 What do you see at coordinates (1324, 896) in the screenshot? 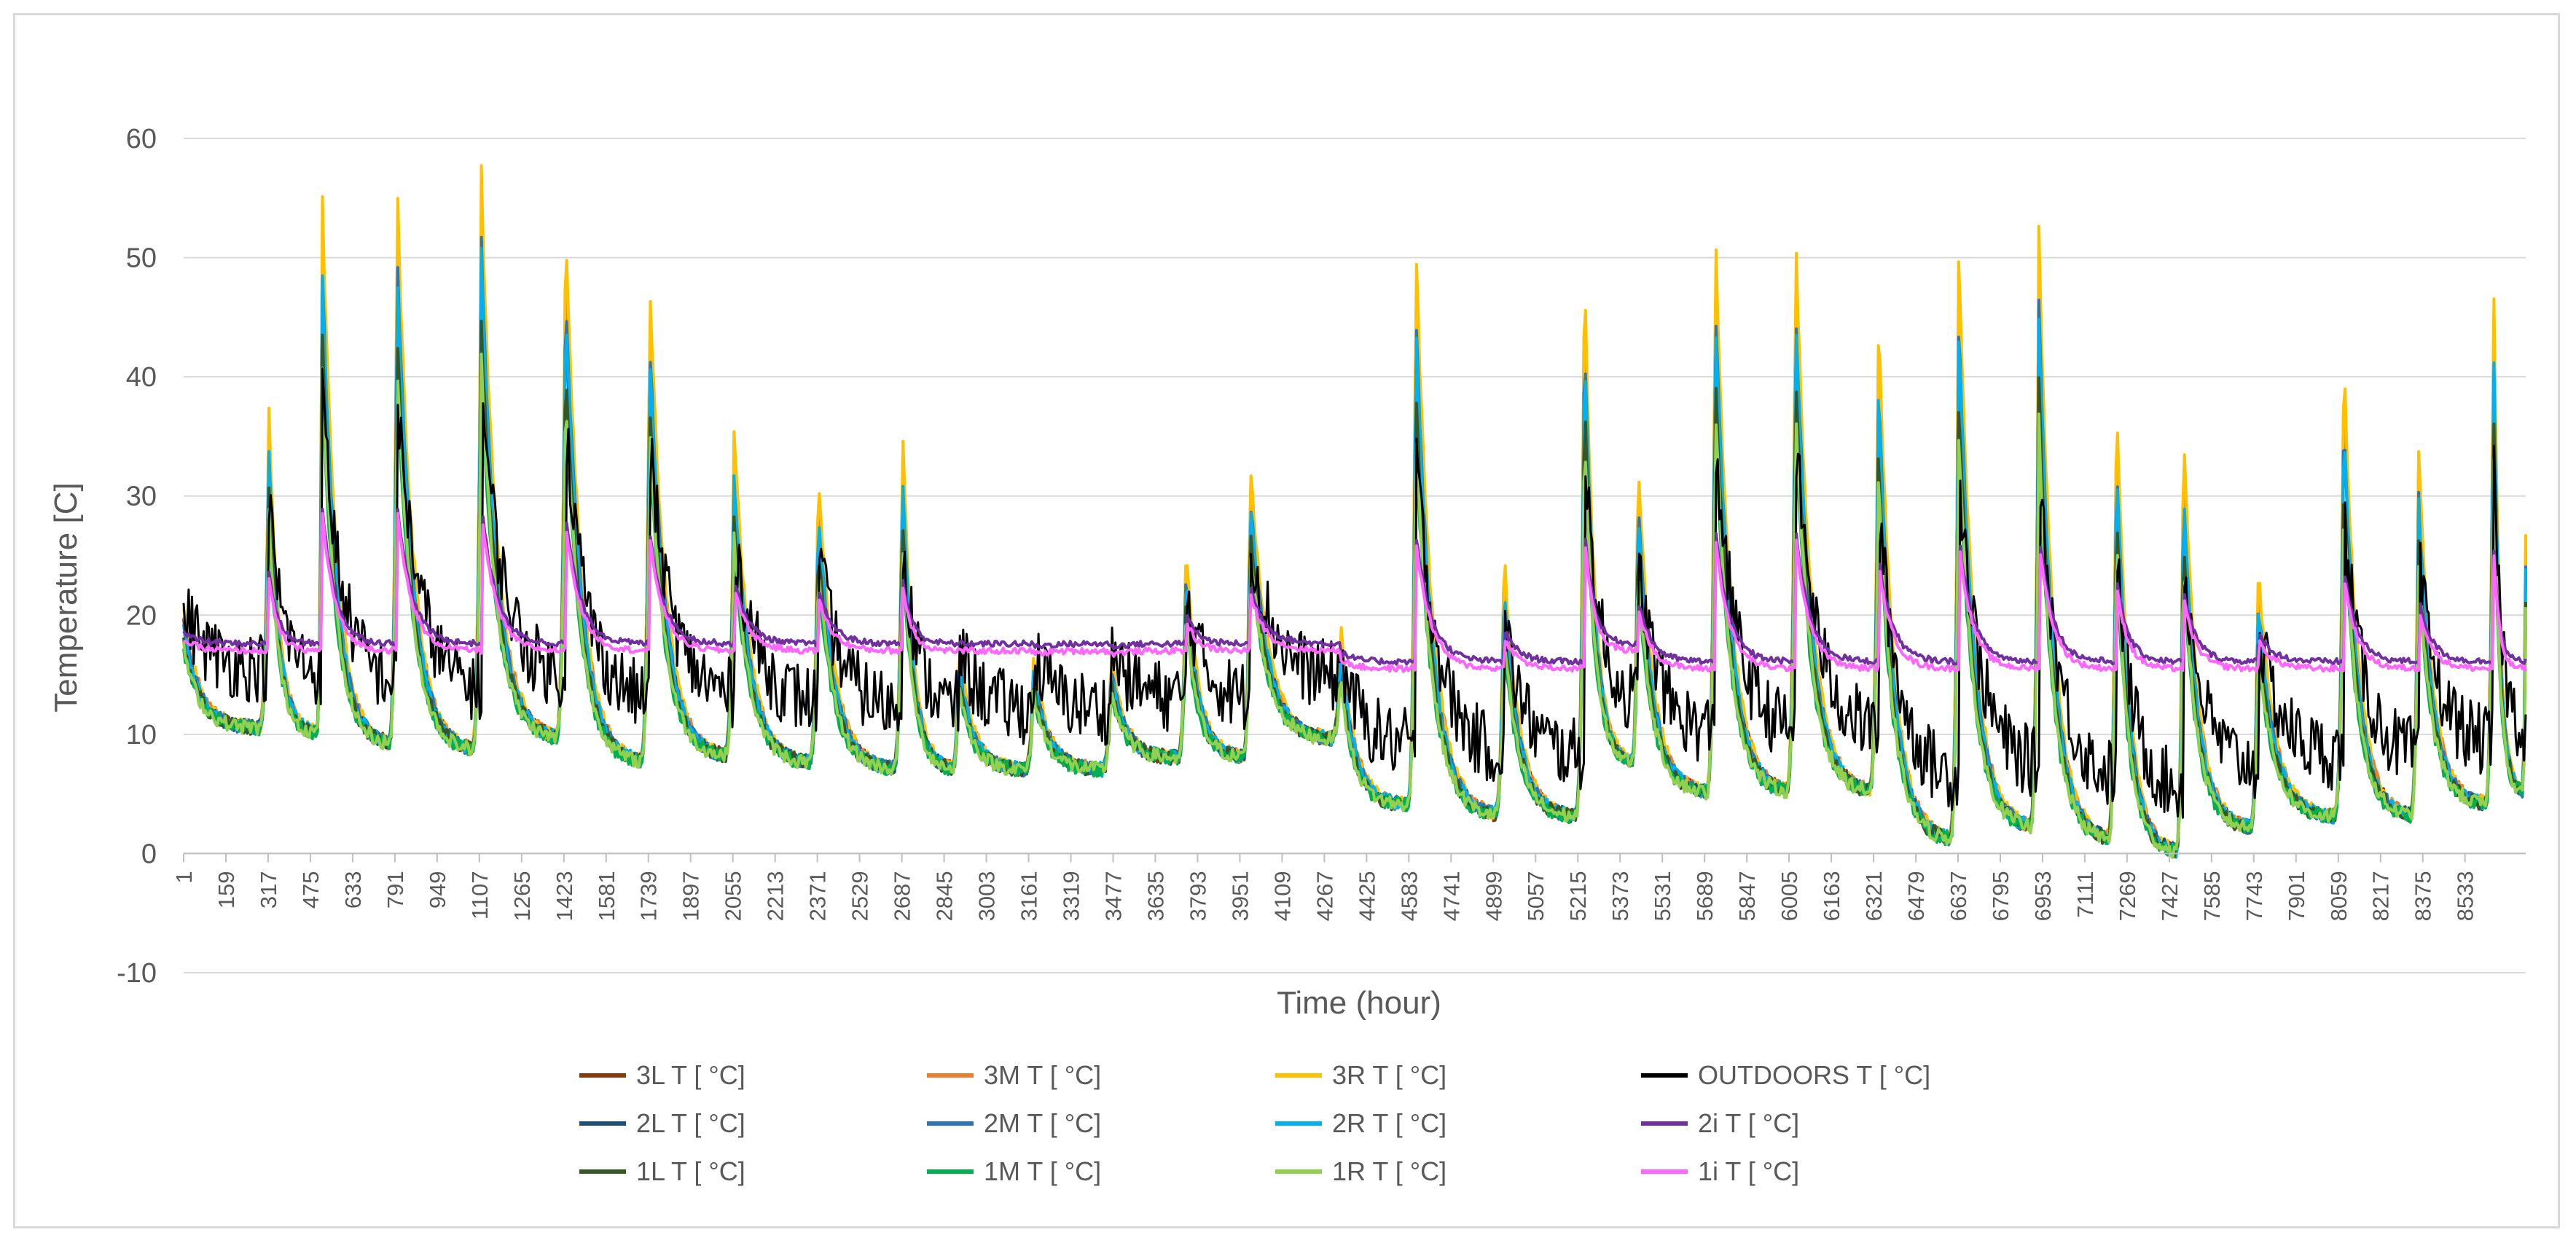
I see `x-tick-label: 4267` at bounding box center [1324, 896].